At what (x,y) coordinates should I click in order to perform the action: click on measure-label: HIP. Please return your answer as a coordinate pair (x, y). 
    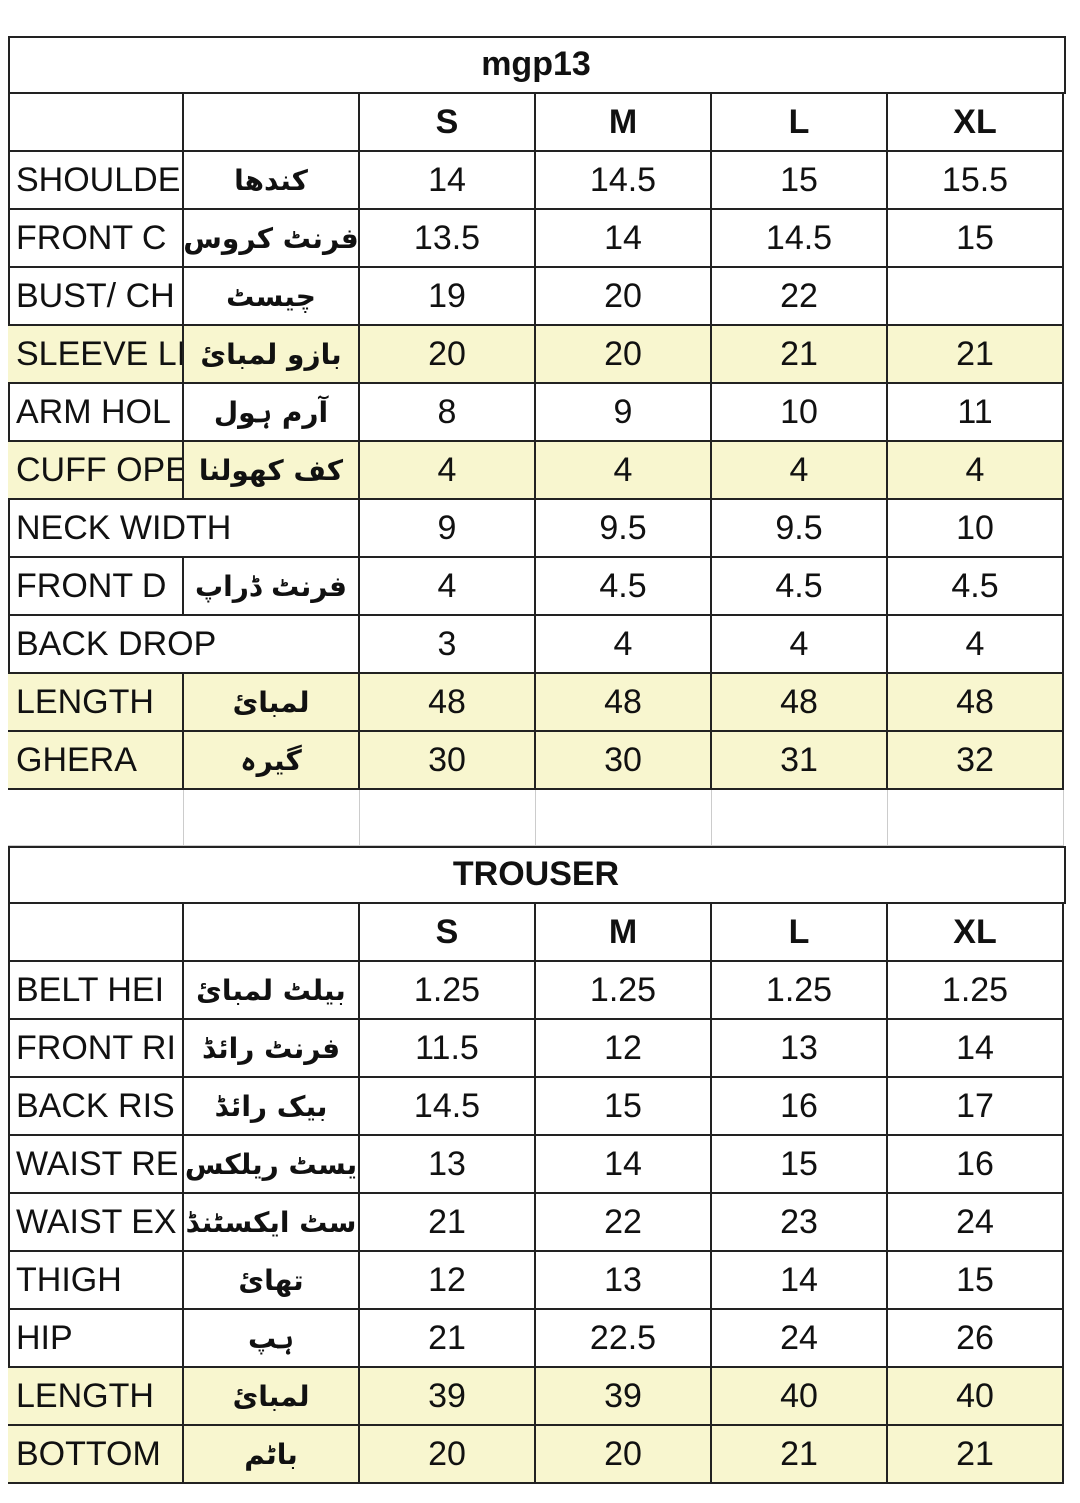
    Looking at the image, I should click on (96, 1339).